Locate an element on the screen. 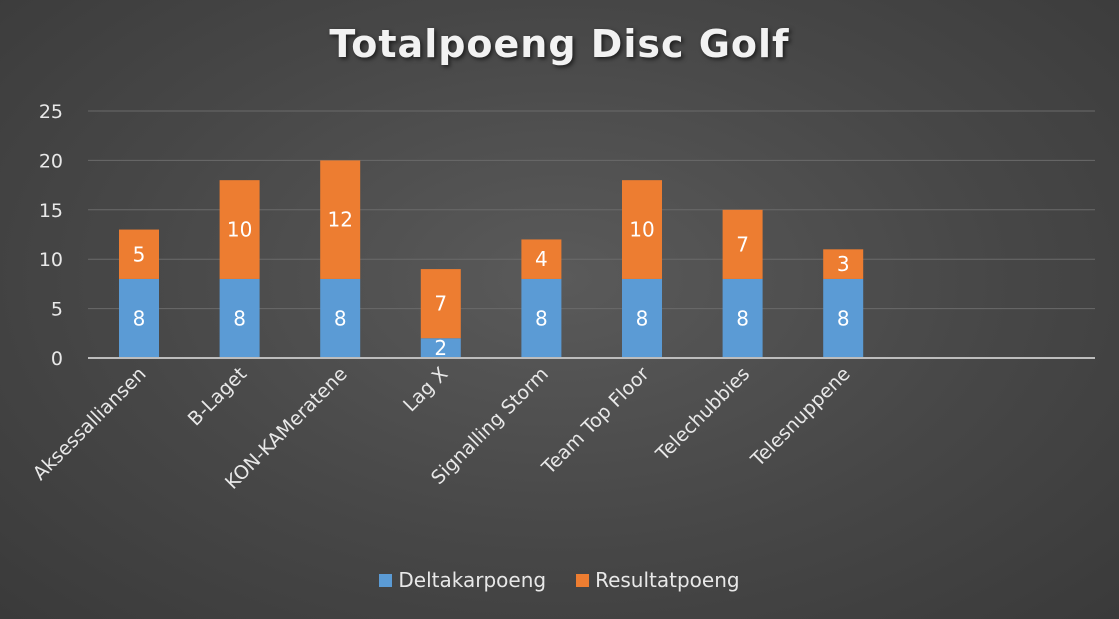  x-category-label: Team Top Floor is located at coordinates (595, 421).